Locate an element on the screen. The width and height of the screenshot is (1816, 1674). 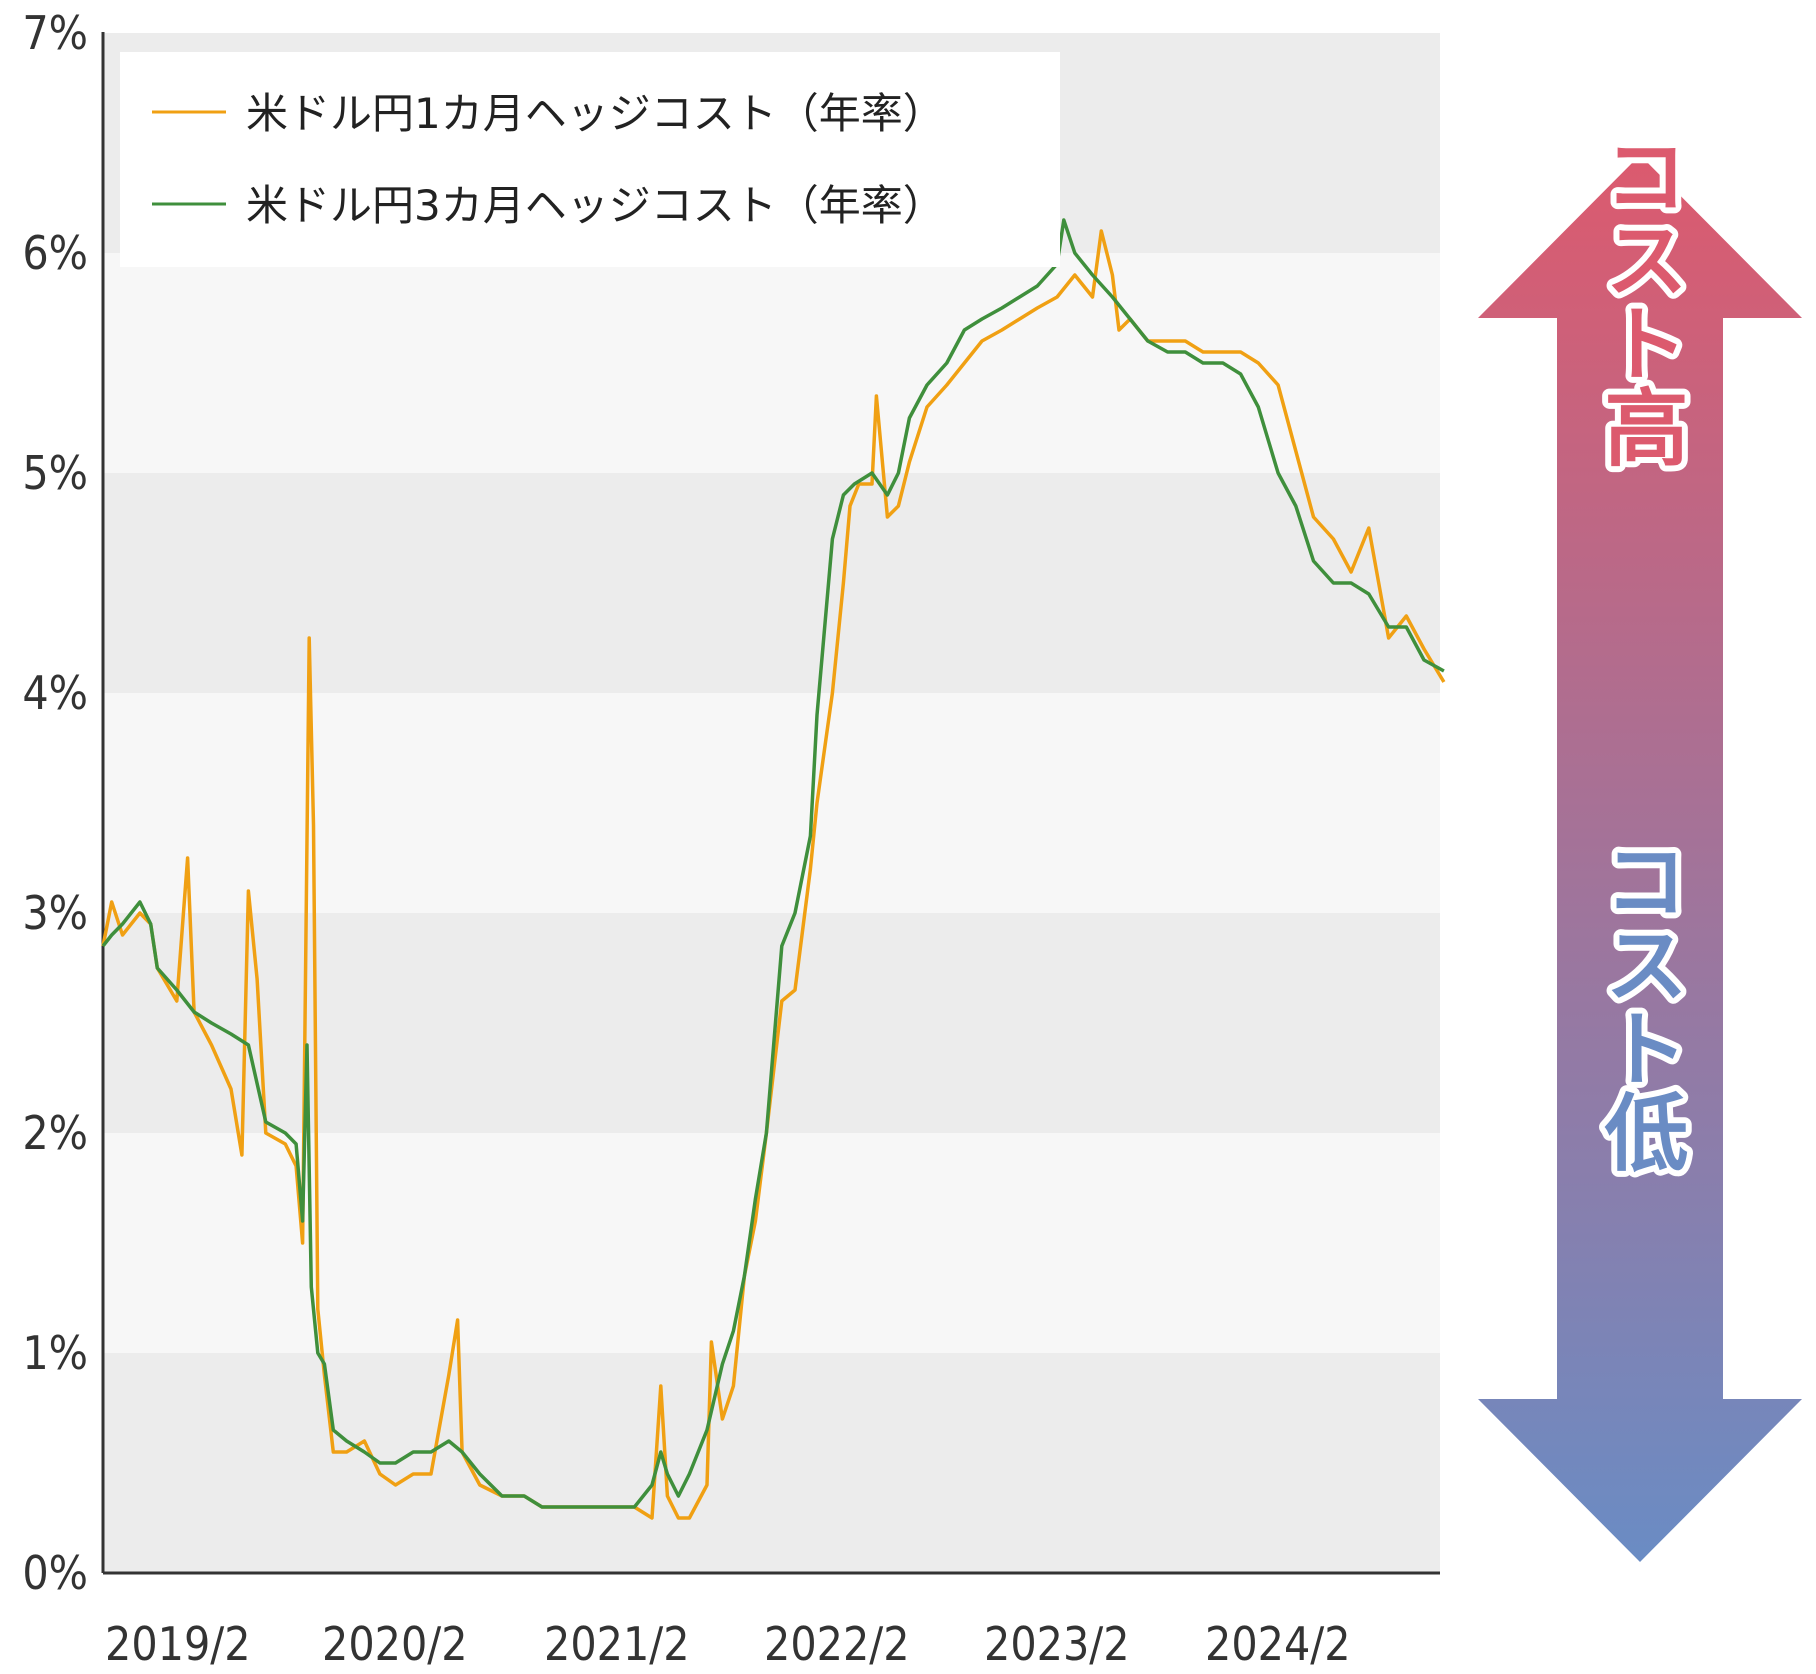
legend-box is located at coordinates (590, 159).